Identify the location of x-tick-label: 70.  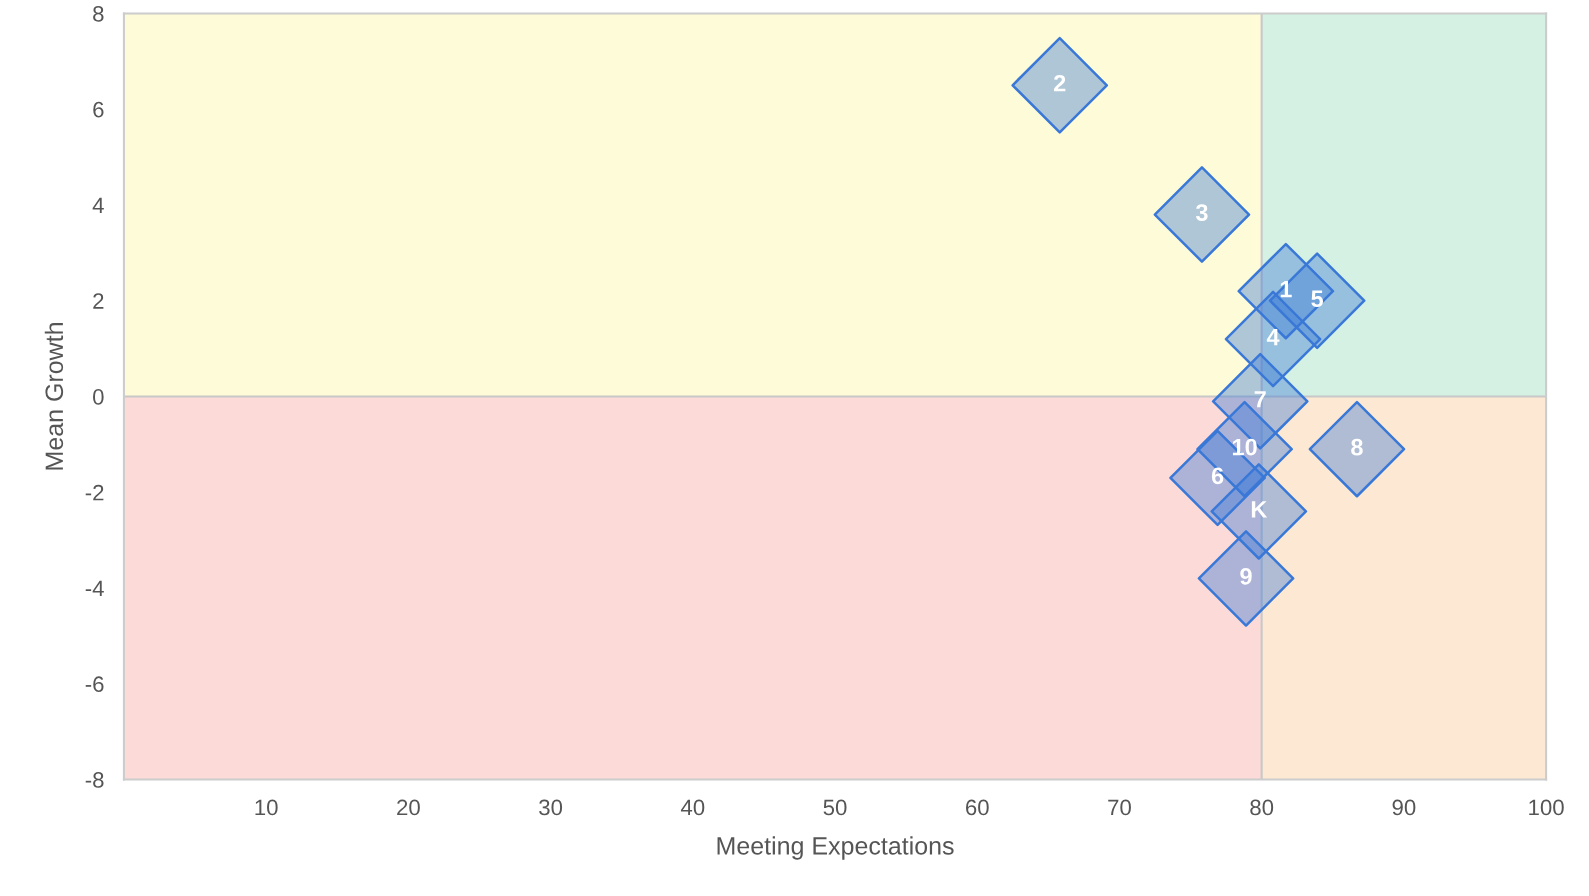
(1119, 807).